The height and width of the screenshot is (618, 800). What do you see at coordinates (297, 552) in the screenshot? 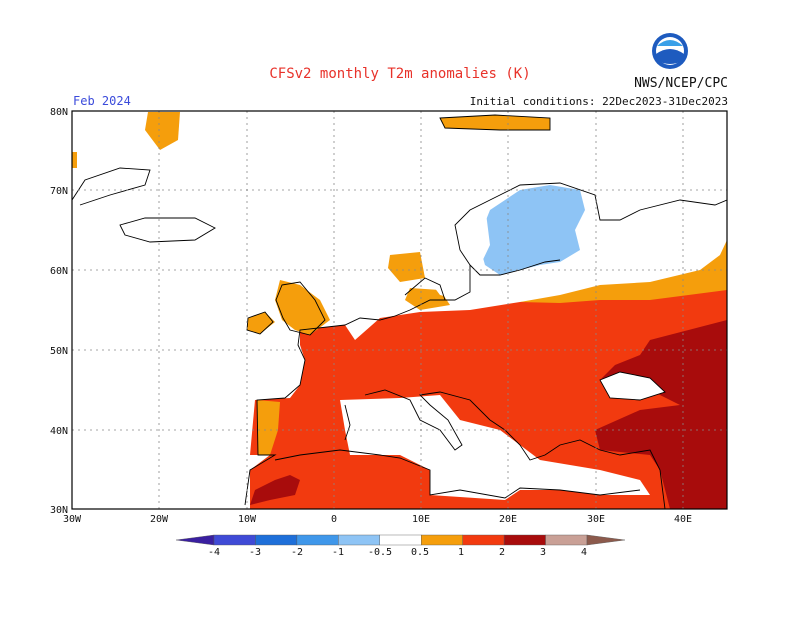
I see `colorbar-tick-label: -2` at bounding box center [297, 552].